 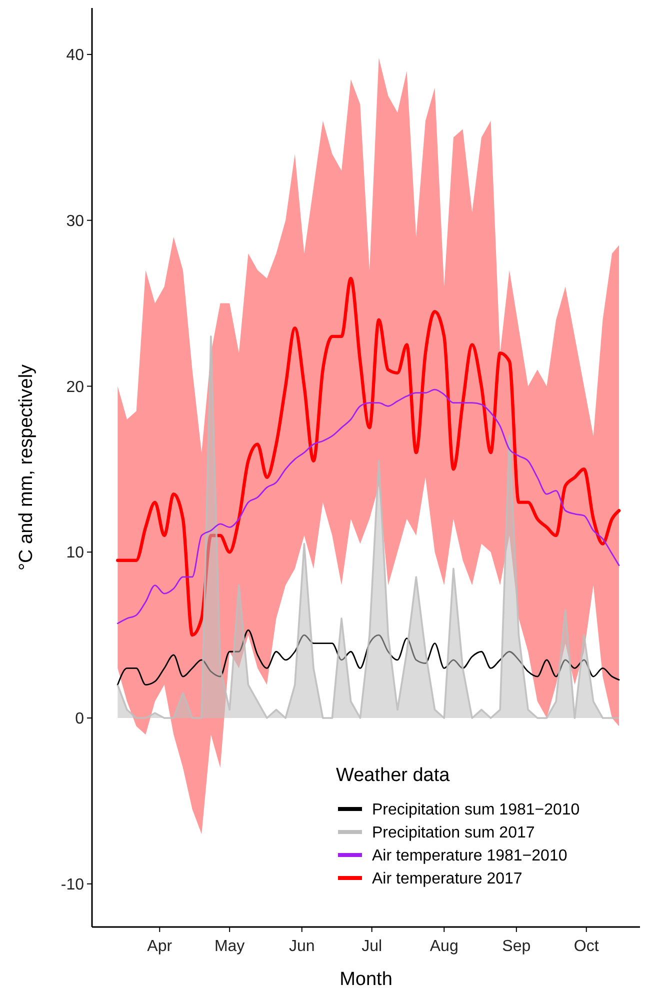 What do you see at coordinates (75, 387) in the screenshot?
I see `y-tick-label: 20` at bounding box center [75, 387].